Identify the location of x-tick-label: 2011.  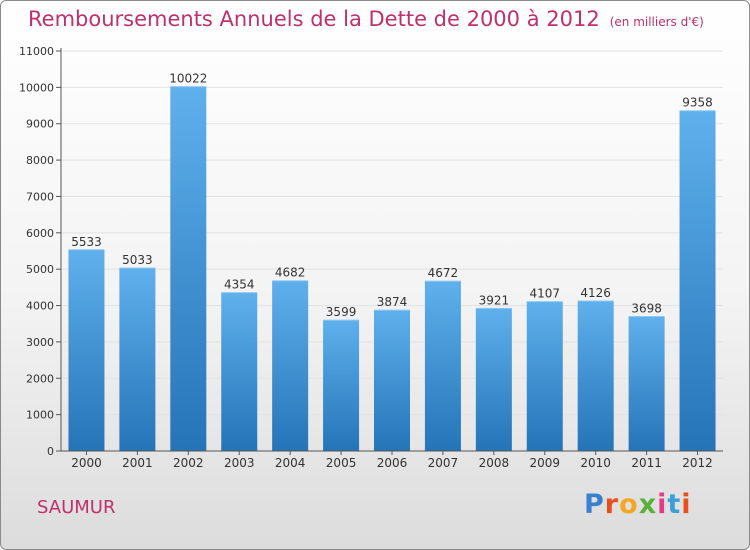
(646, 463).